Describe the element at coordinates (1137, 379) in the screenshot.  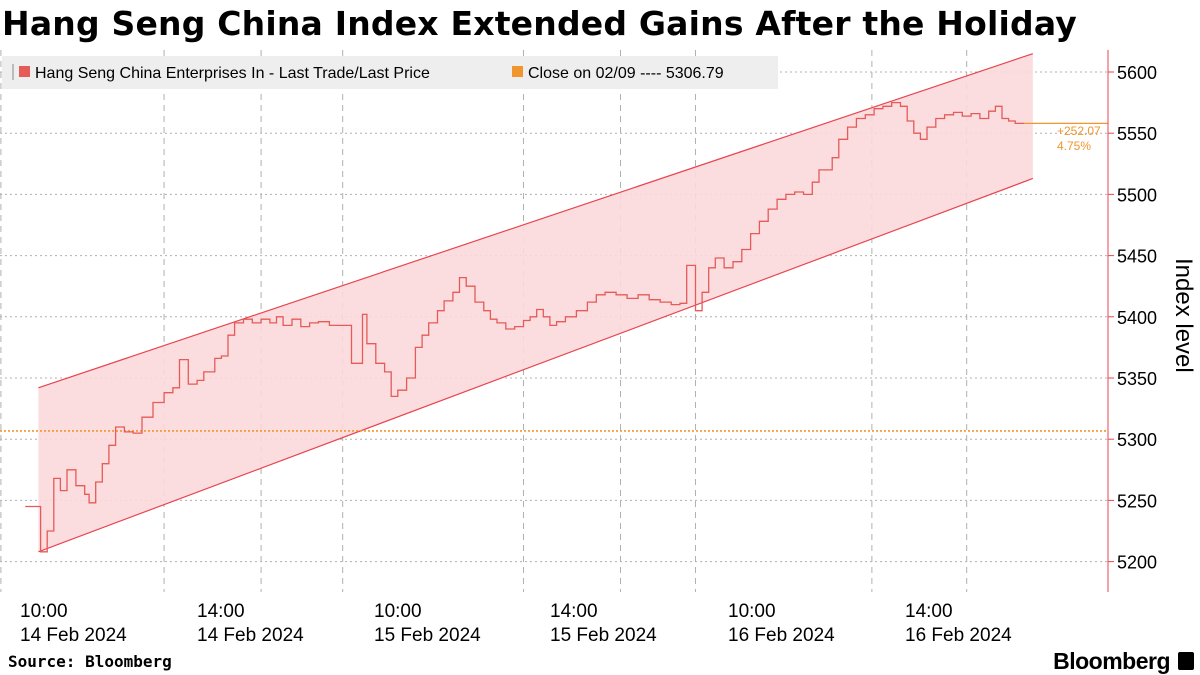
I see `y-tick-label: 5350` at that location.